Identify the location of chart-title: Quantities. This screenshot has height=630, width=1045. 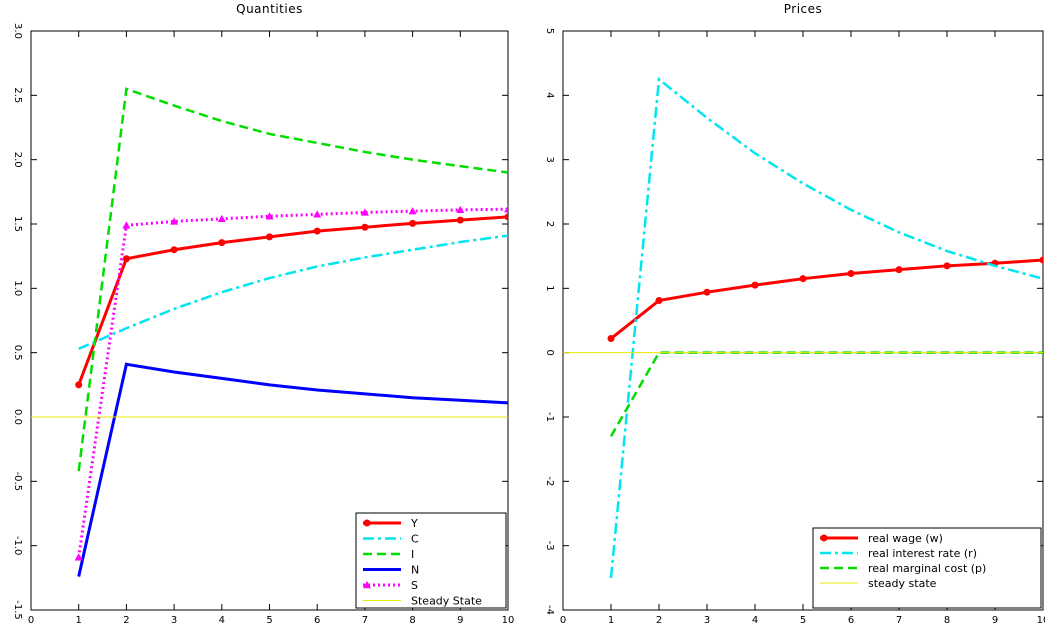
(269, 9).